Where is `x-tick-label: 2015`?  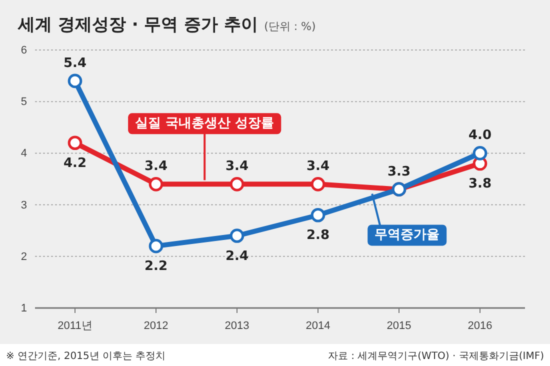
x-tick-label: 2015 is located at coordinates (399, 326).